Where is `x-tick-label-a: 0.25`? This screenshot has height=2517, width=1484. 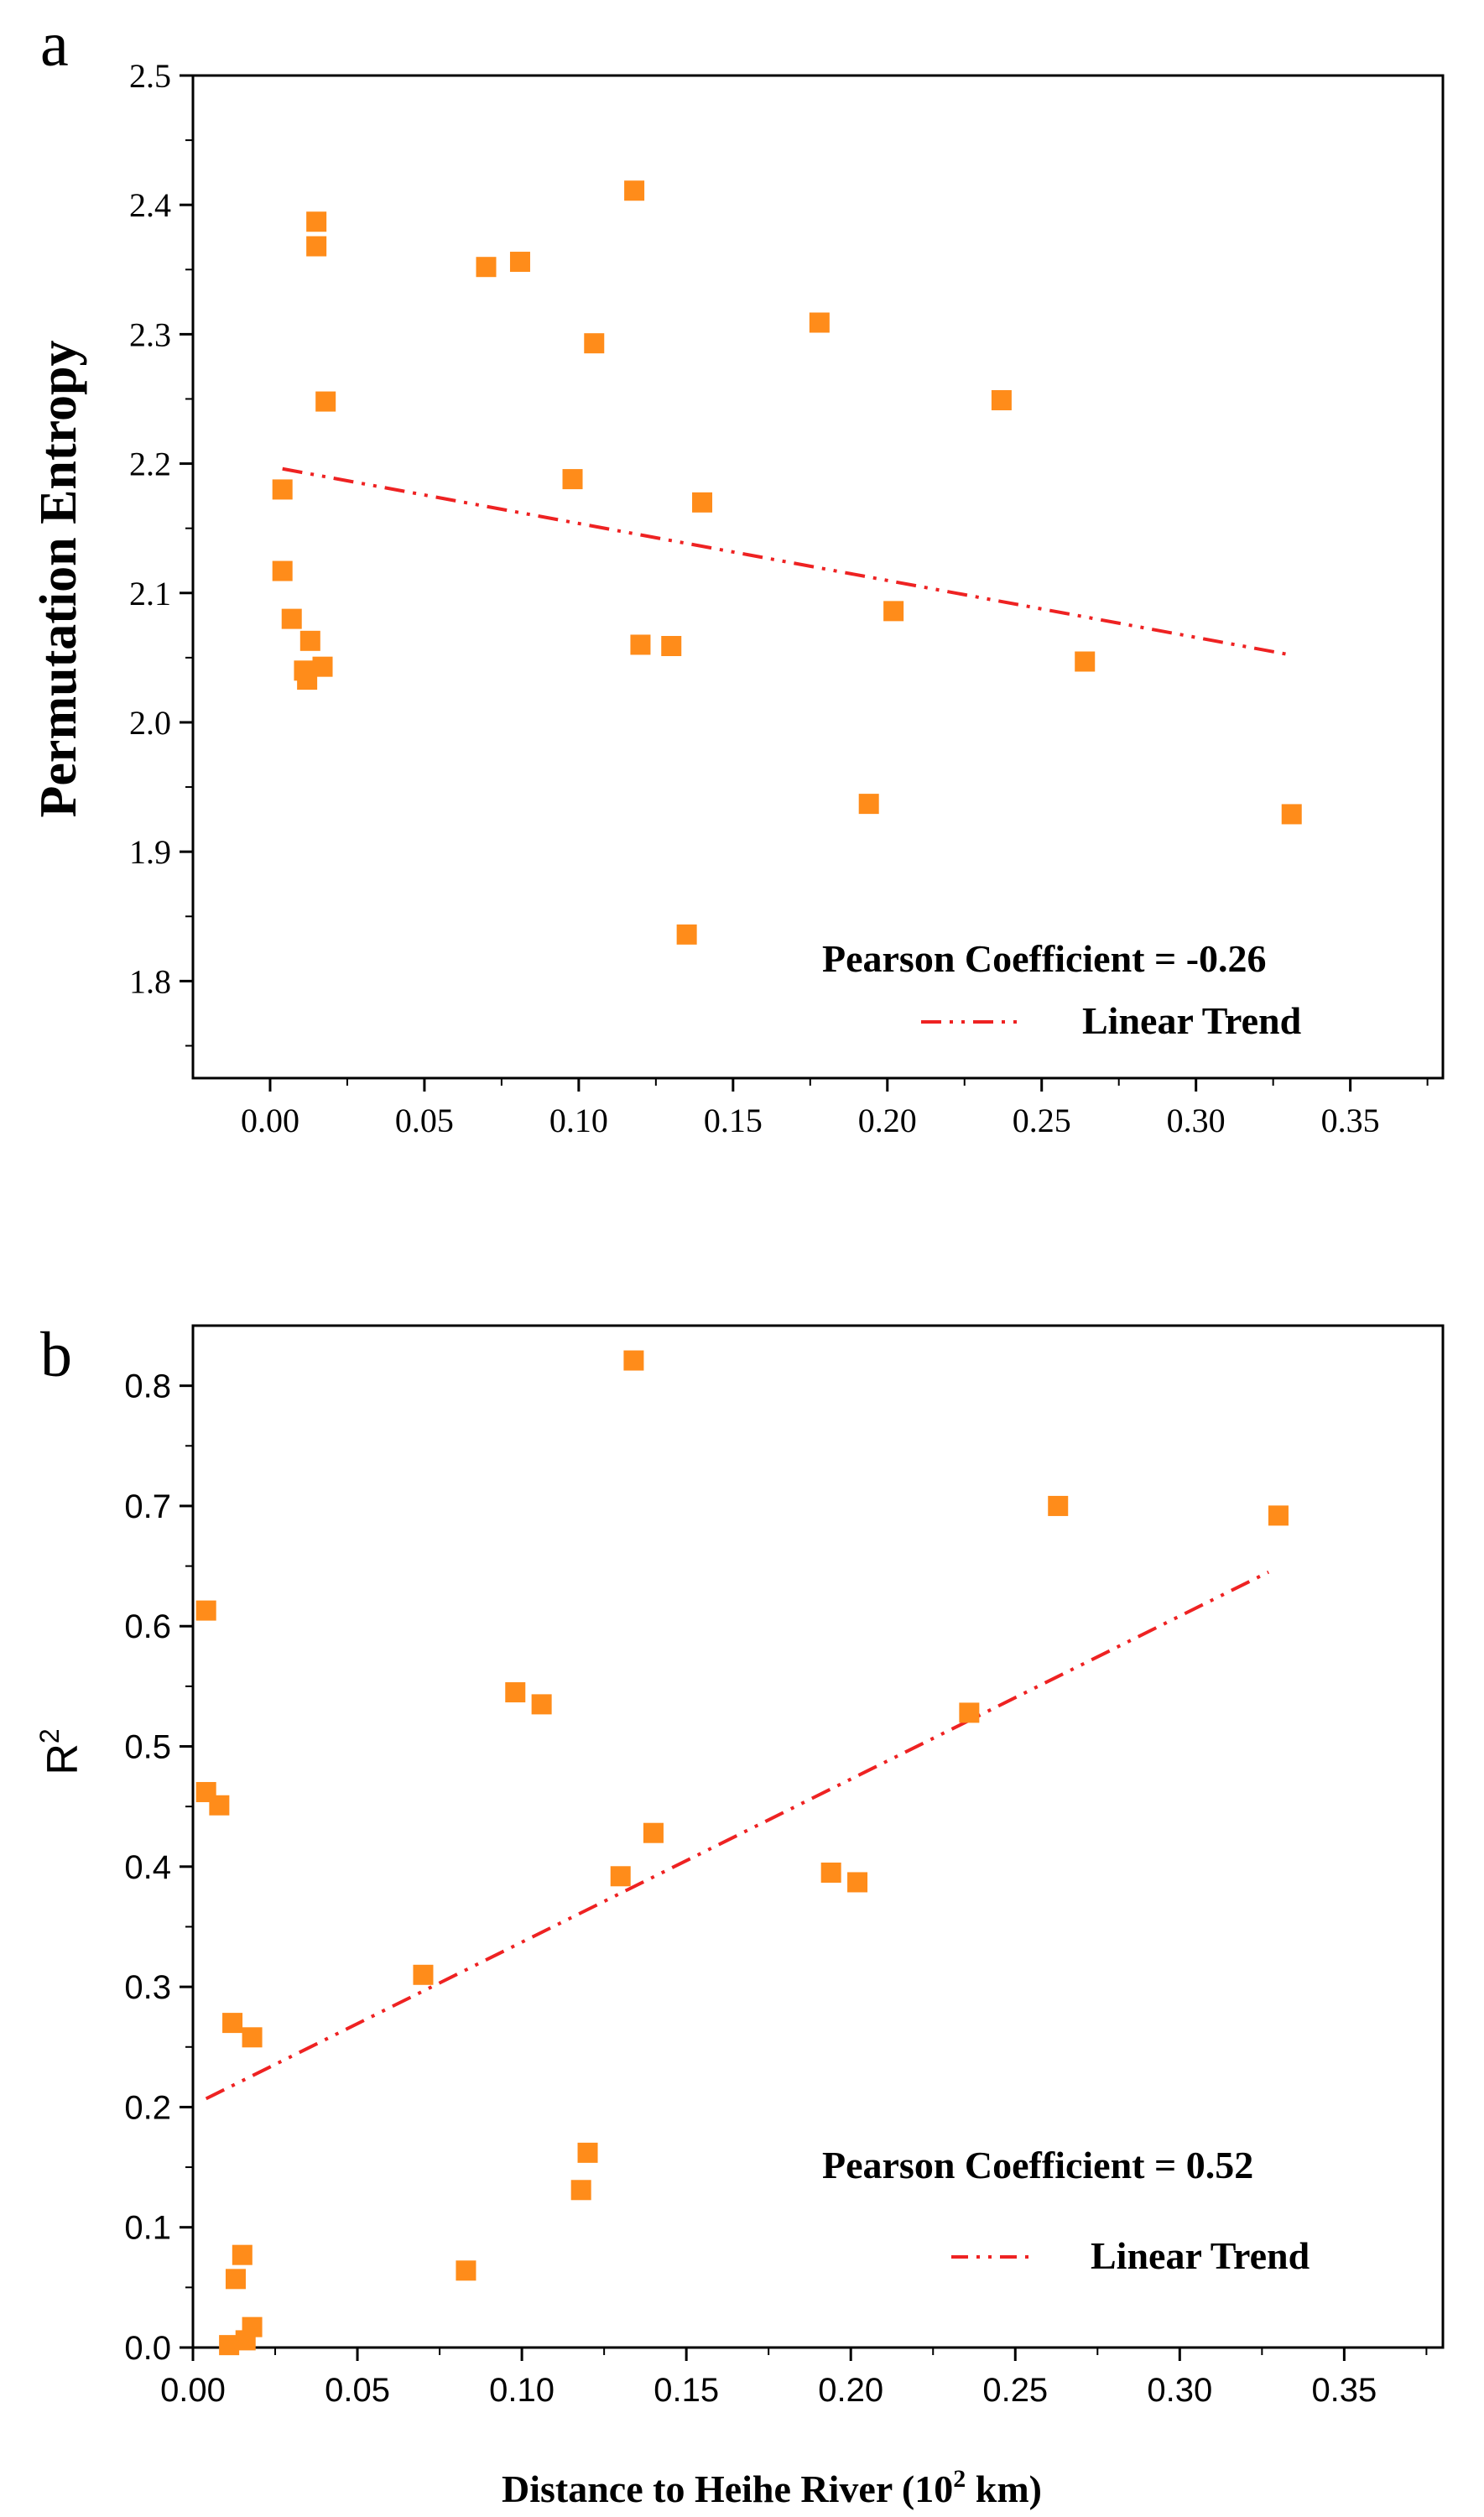 x-tick-label-a: 0.25 is located at coordinates (1042, 1120).